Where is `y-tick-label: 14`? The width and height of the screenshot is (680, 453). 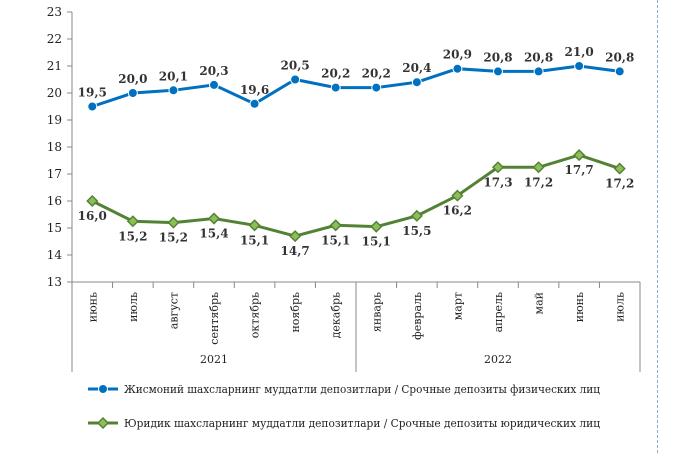 y-tick-label: 14 is located at coordinates (55, 255).